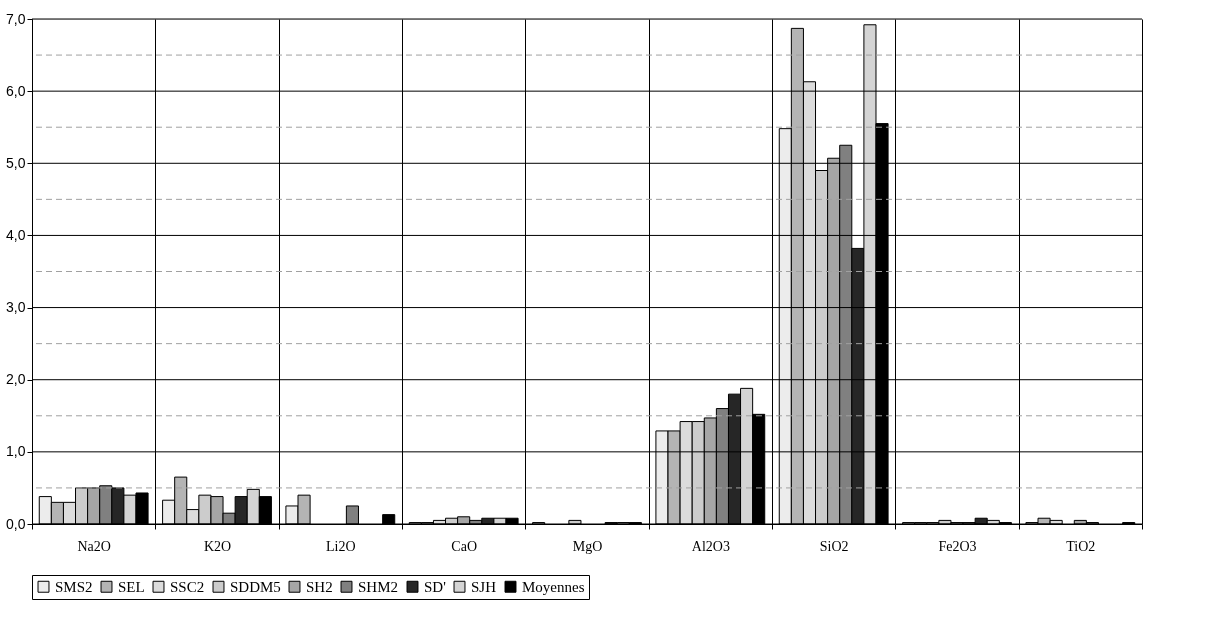  Describe the element at coordinates (255, 586) in the screenshot. I see `legend-label: SDDM5` at that location.